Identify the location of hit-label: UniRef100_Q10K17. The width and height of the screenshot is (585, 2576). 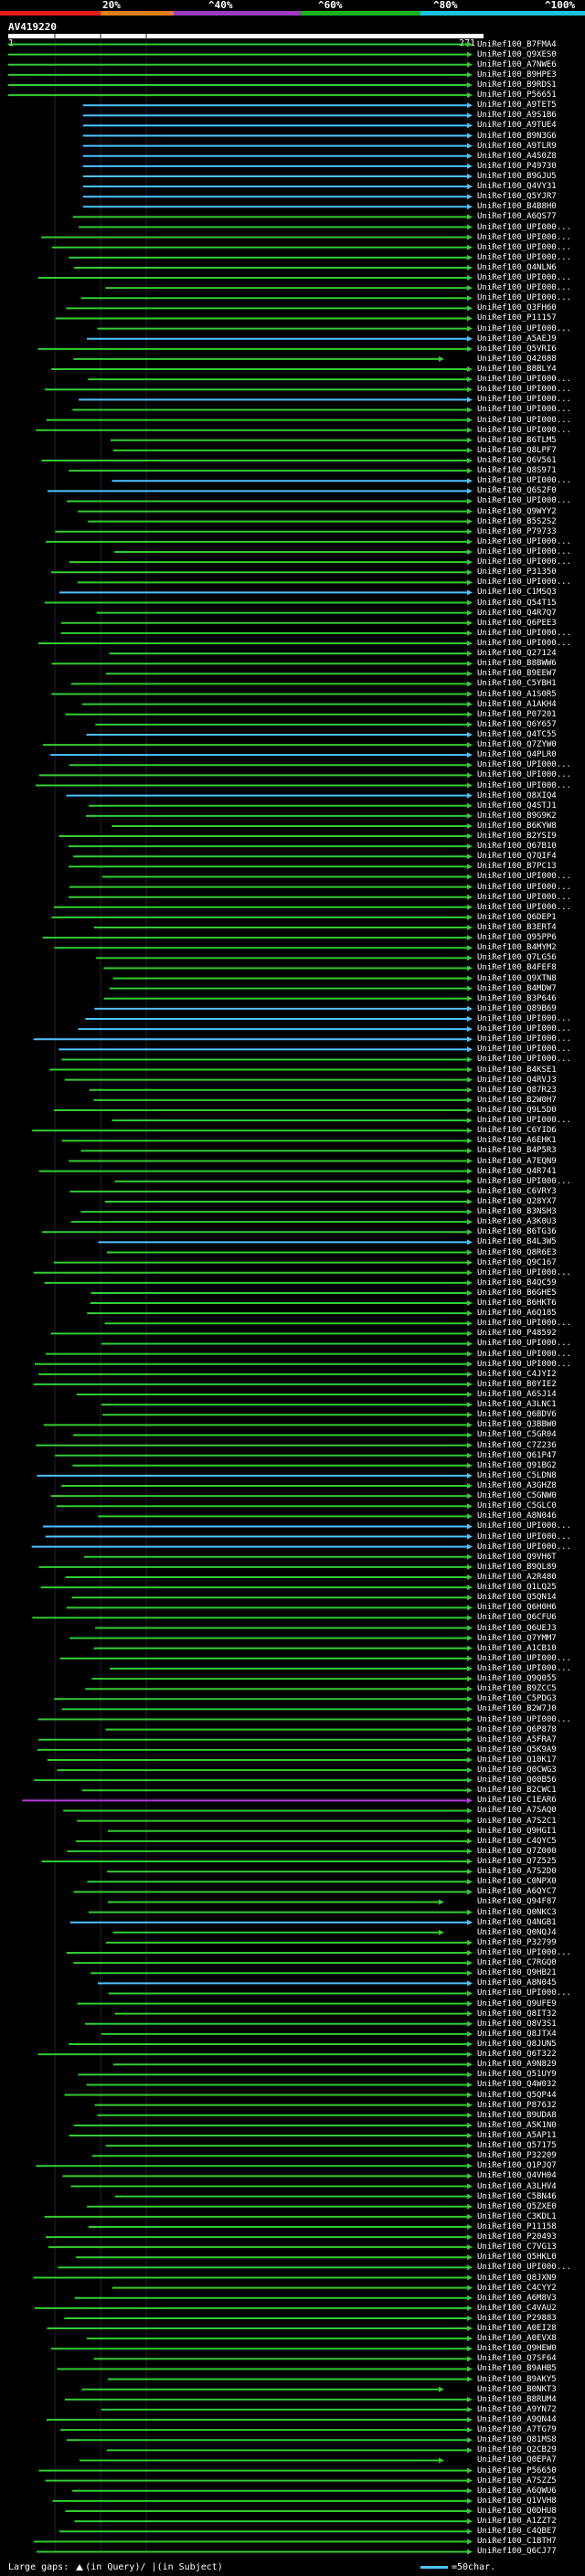
(517, 1759).